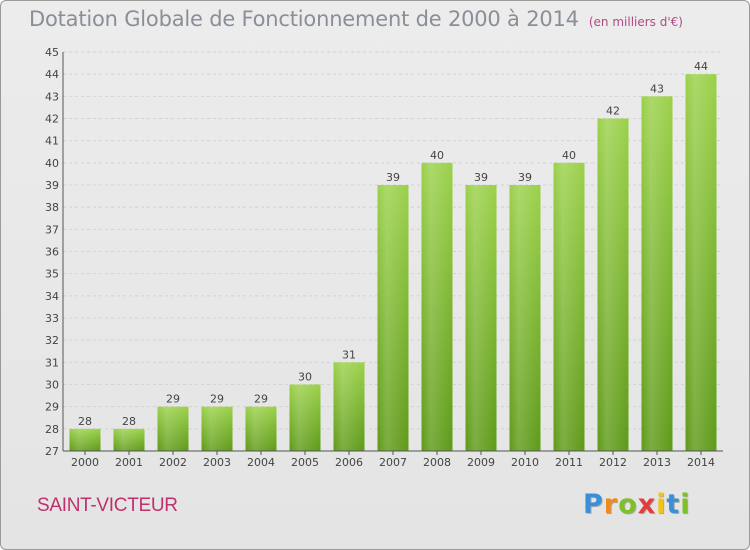  Describe the element at coordinates (569, 462) in the screenshot. I see `x-tick-label: 2011` at that location.